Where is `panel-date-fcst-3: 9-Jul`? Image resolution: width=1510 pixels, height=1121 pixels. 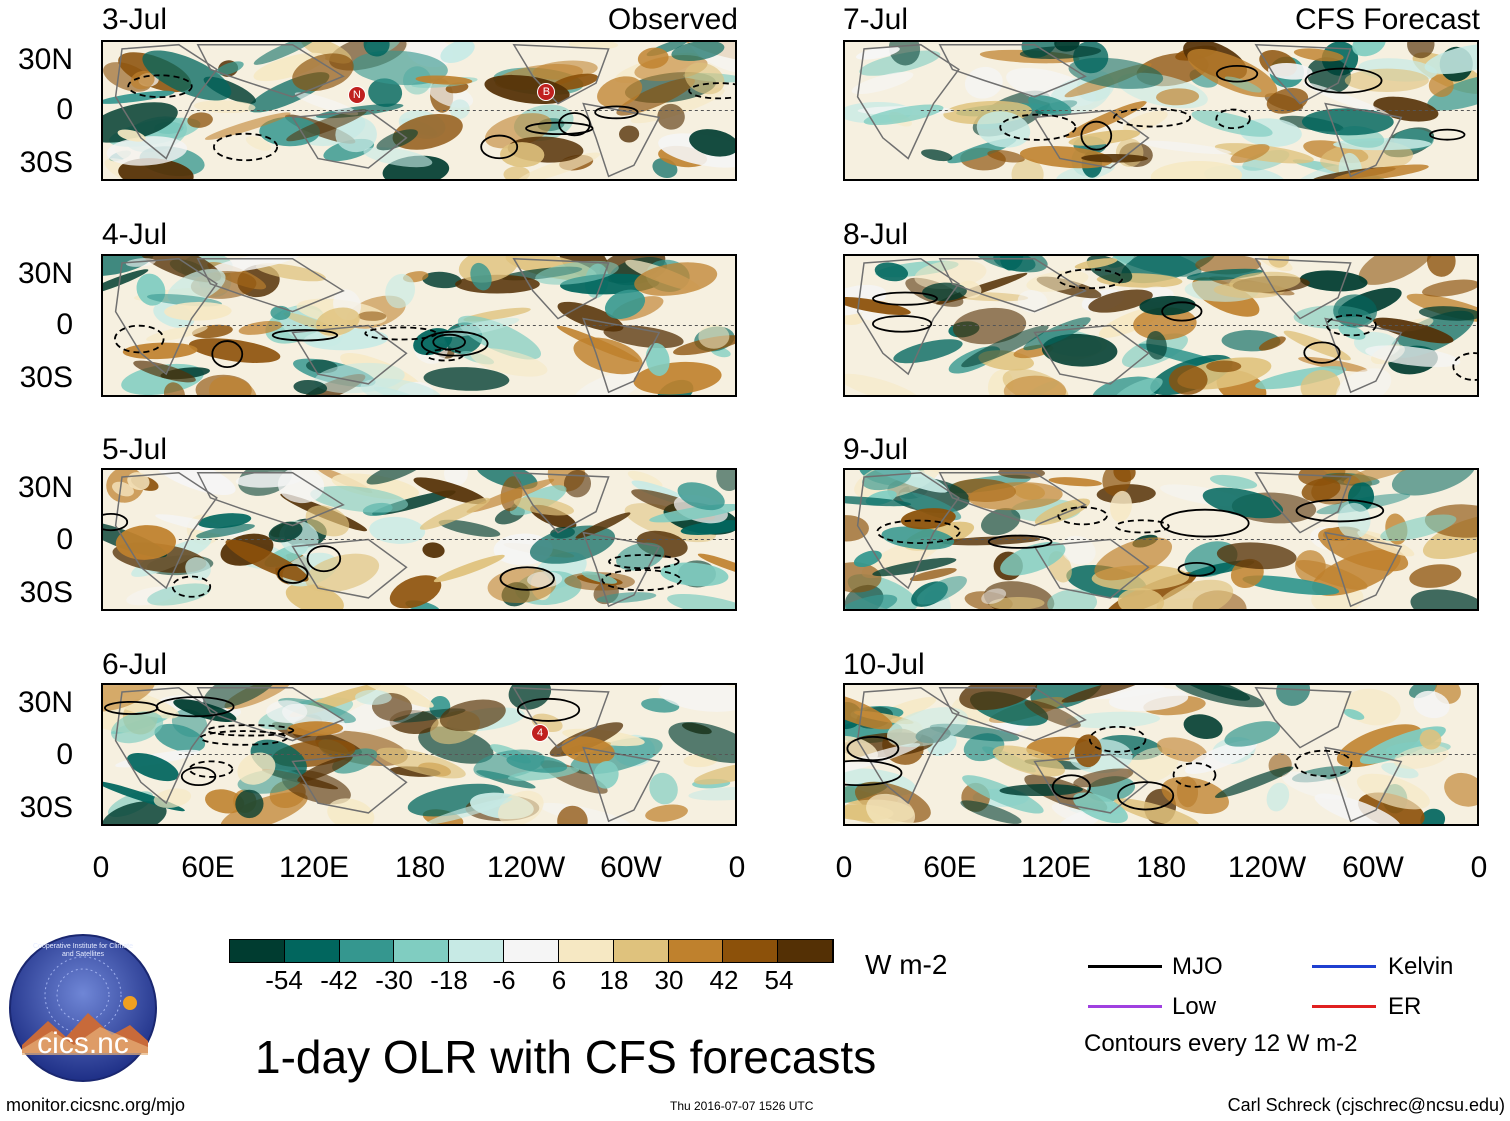 panel-date-fcst-3: 9-Jul is located at coordinates (876, 449).